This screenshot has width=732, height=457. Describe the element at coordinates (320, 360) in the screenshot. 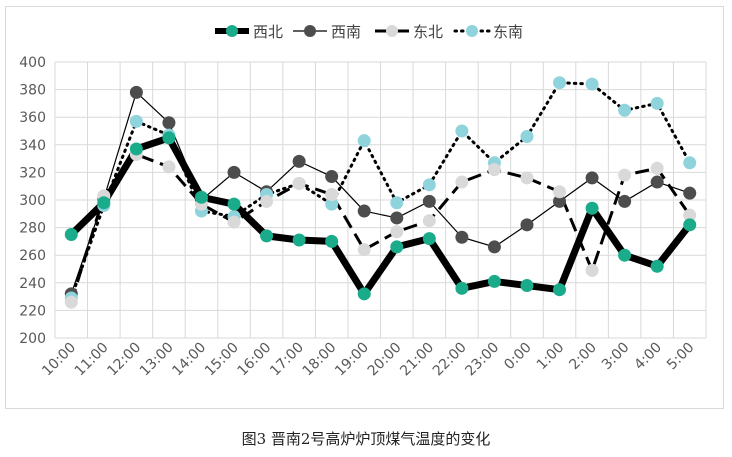

I see `x-tick-label: 18:00` at that location.